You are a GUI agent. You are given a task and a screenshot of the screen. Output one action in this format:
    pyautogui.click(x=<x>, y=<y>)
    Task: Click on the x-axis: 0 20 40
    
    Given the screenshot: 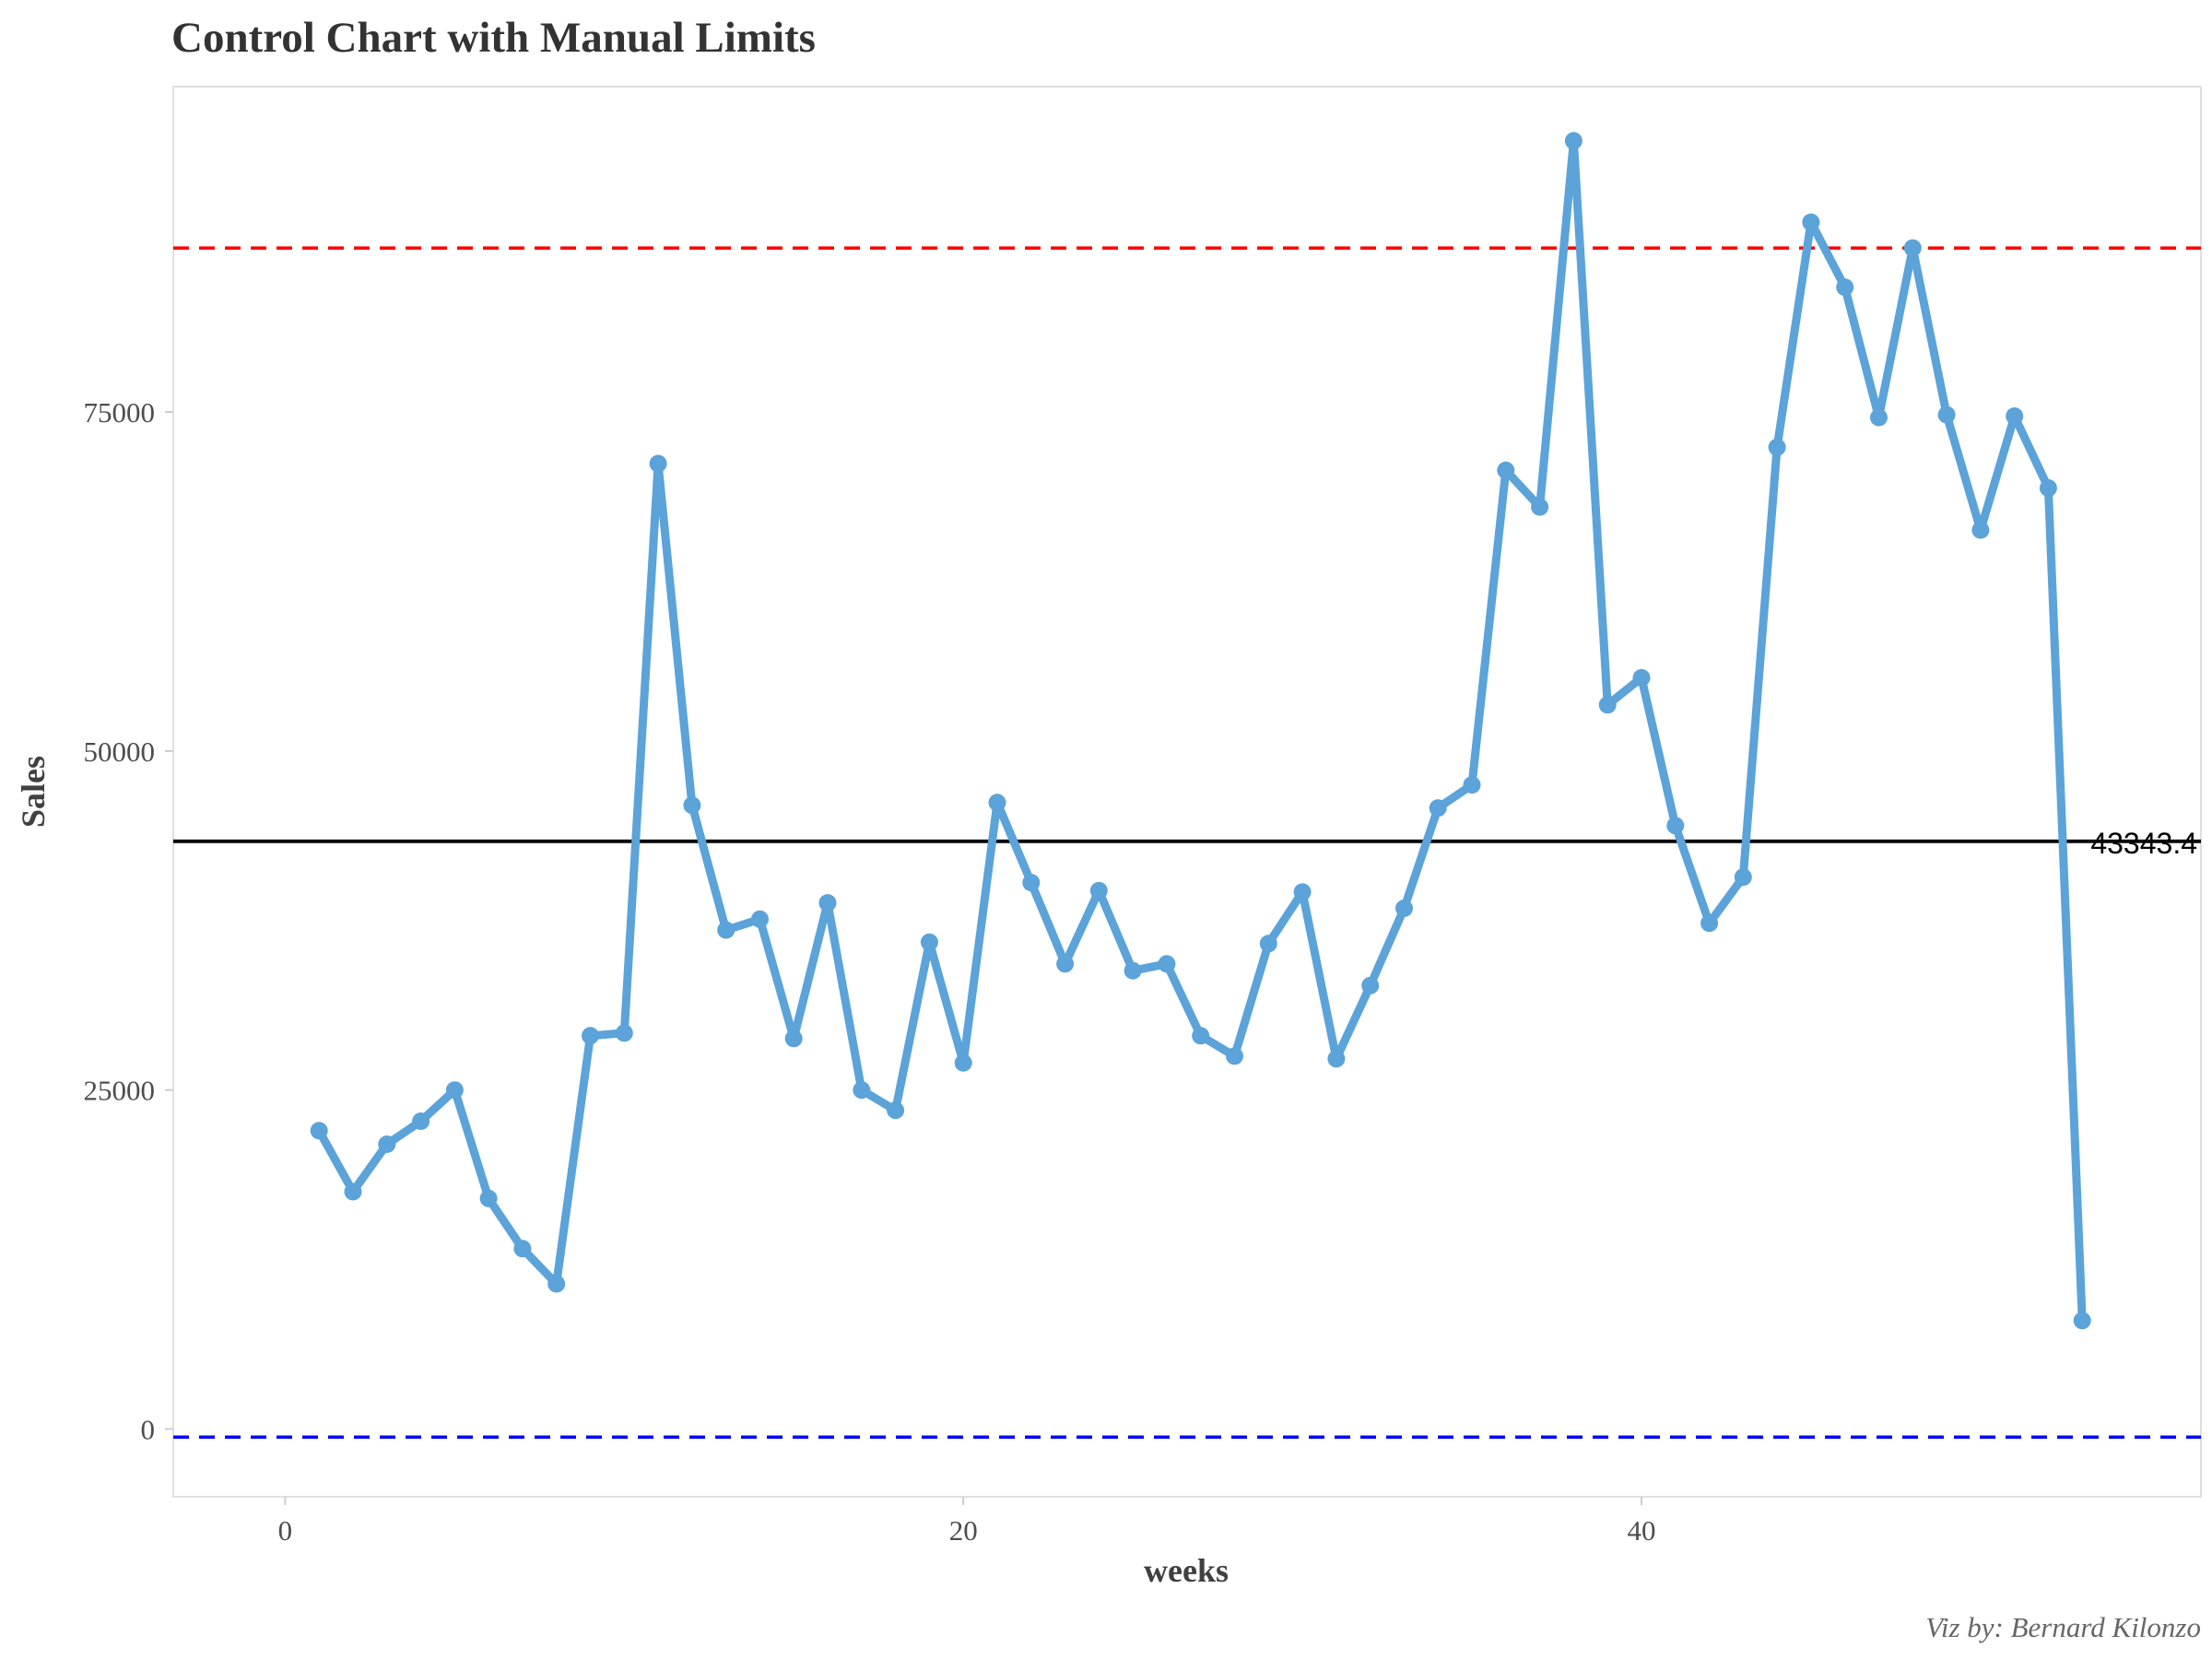 What is the action you would take?
    pyautogui.click(x=966, y=1522)
    